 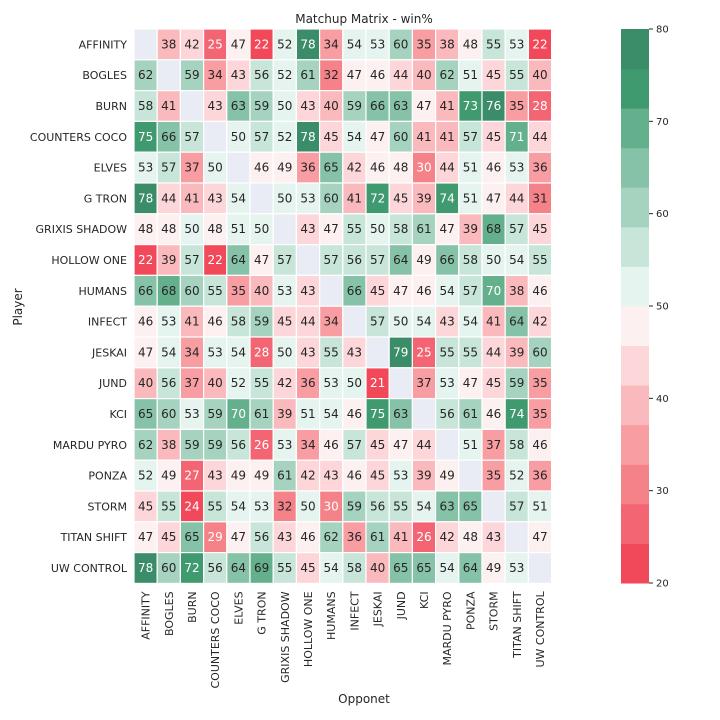 What do you see at coordinates (261, 414) in the screenshot?
I see `cell-value-label: 61` at bounding box center [261, 414].